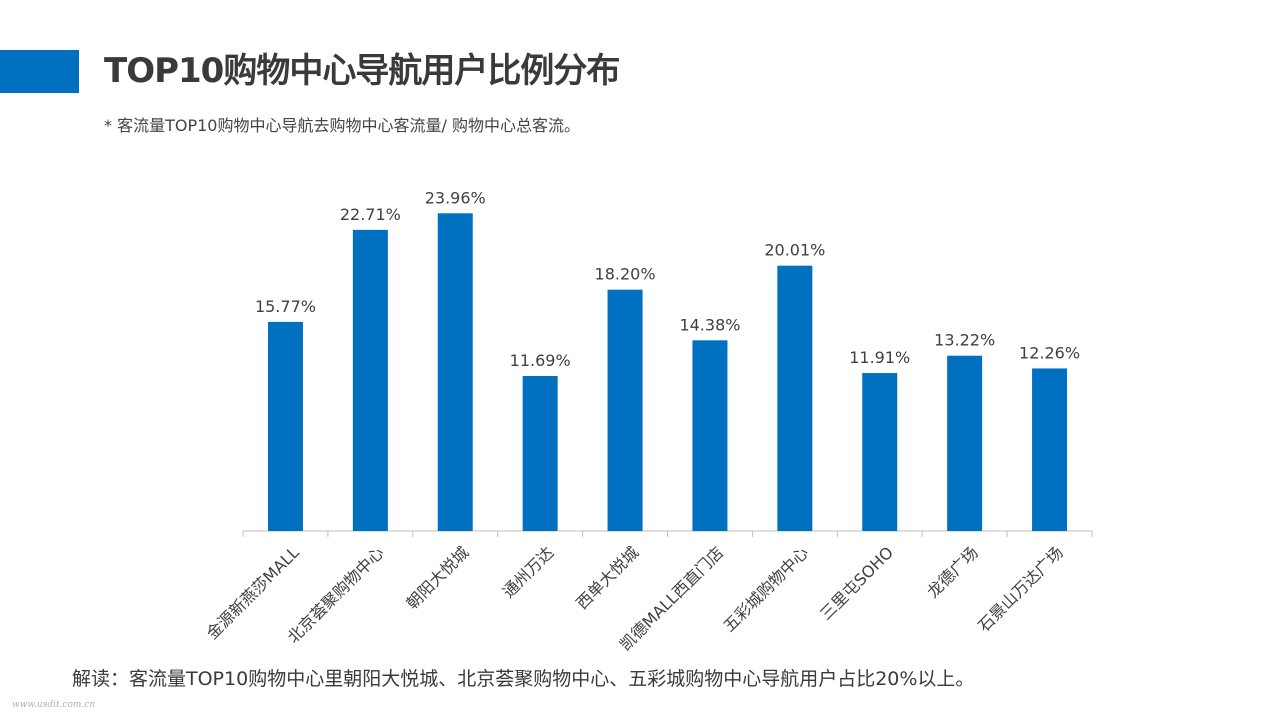 Image resolution: width=1280 pixels, height=720 pixels. What do you see at coordinates (54, 705) in the screenshot?
I see `watermark: www.usdit.com.cn` at bounding box center [54, 705].